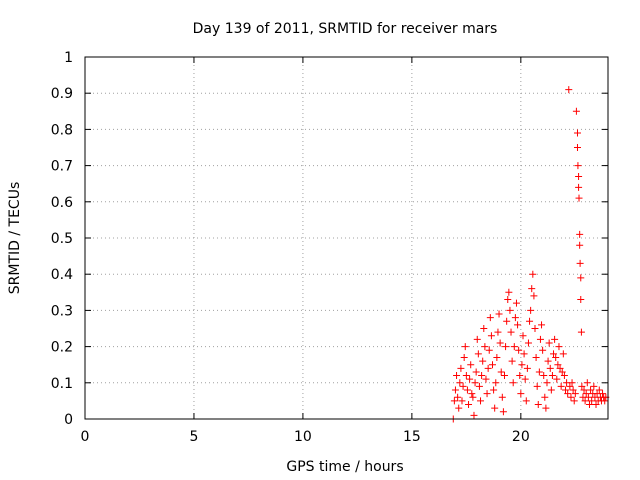 The width and height of the screenshot is (640, 480). Describe the element at coordinates (521, 437) in the screenshot. I see `x-tick-label: 20` at that location.